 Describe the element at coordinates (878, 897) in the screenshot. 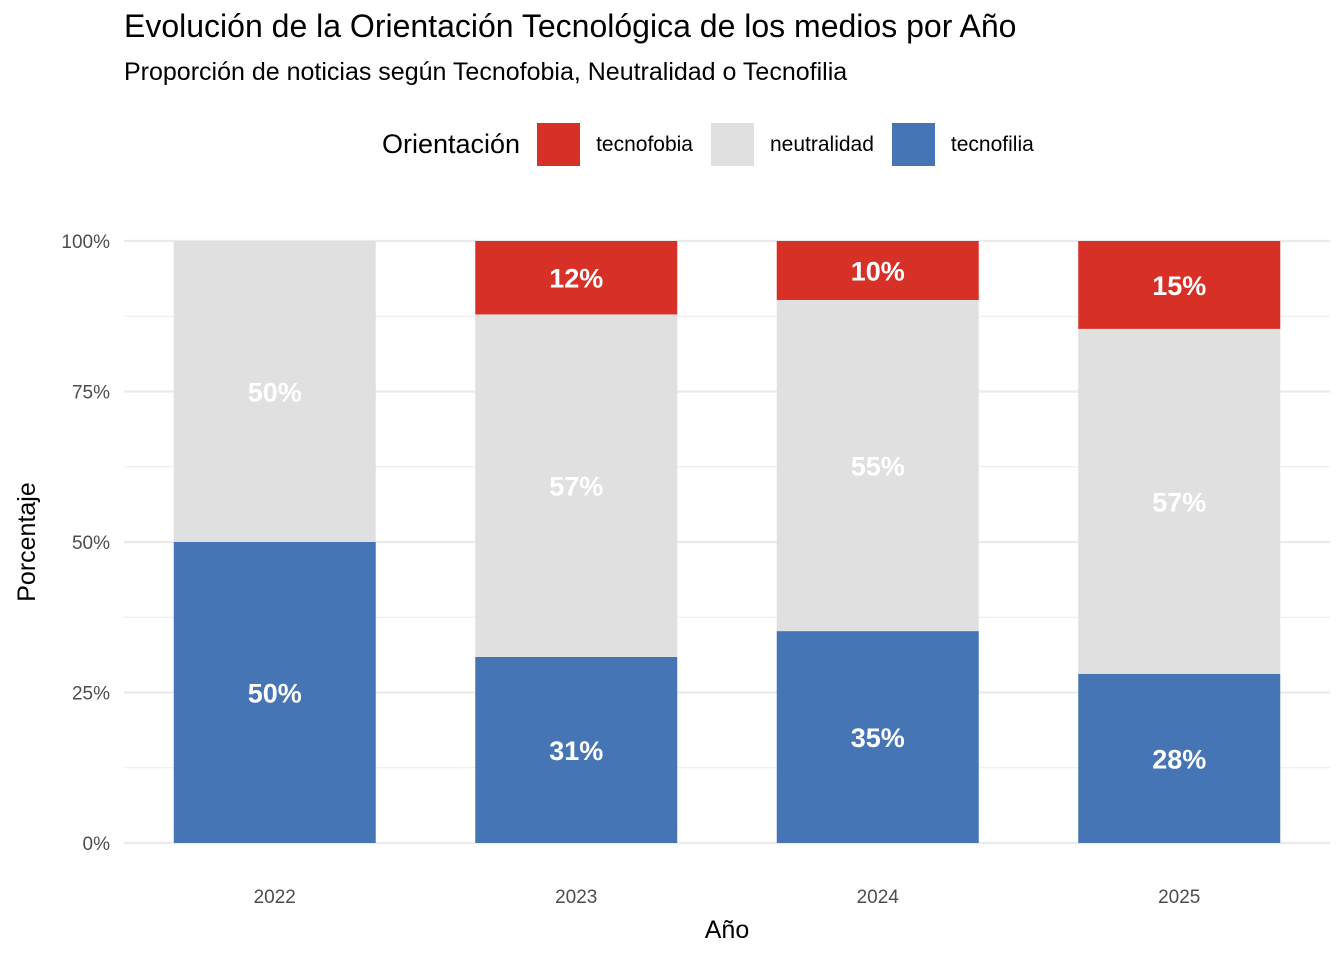

I see `x-tick-label: 2024` at that location.